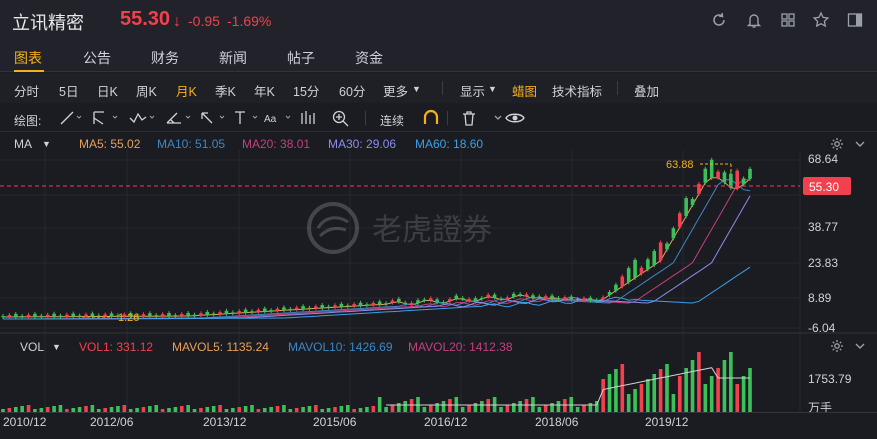 This screenshot has height=439, width=877. I want to click on dropdown-arrow-icon, so click(502, 118).